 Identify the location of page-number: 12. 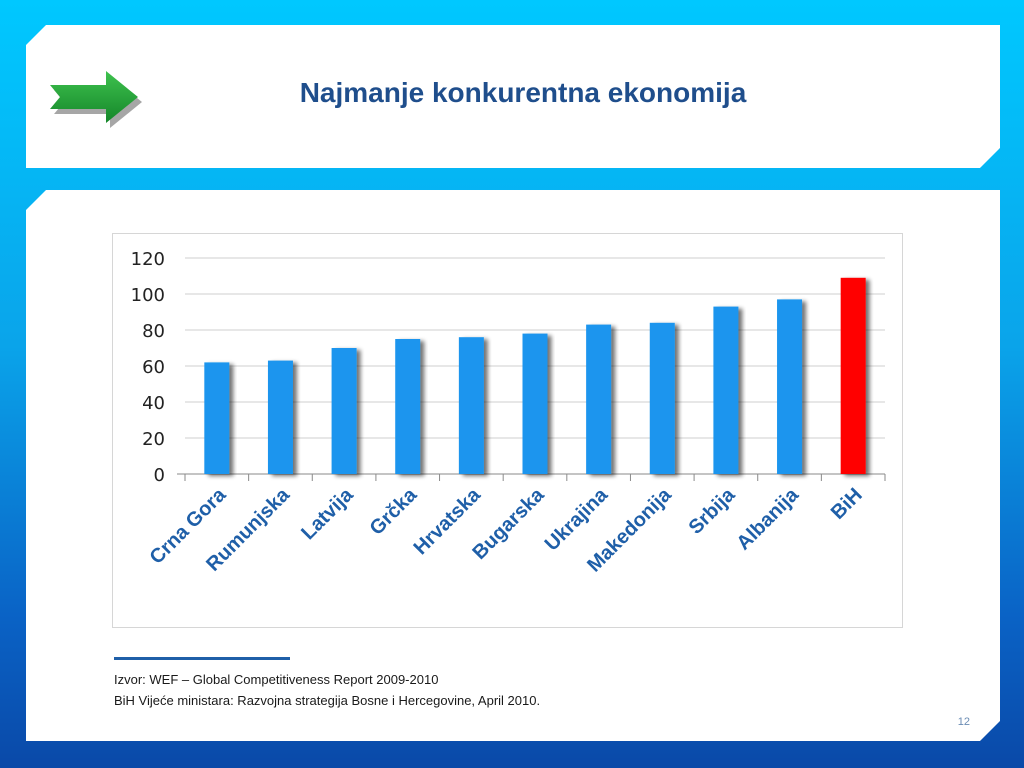
(963, 722).